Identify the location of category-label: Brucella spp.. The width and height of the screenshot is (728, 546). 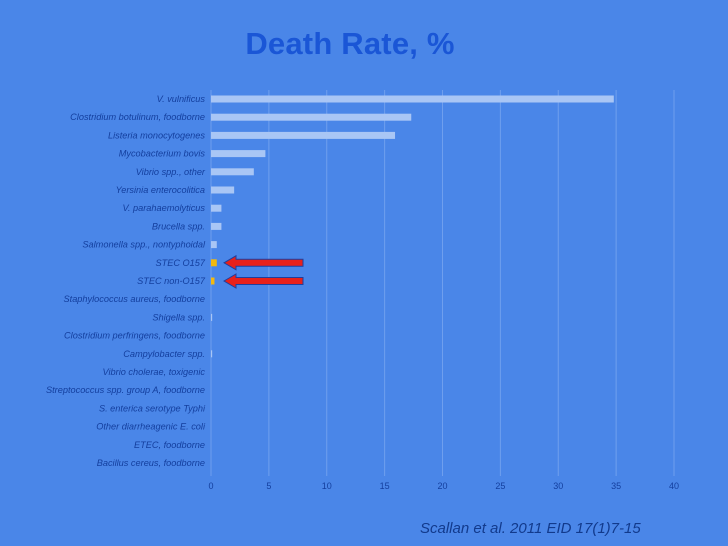
(178, 226).